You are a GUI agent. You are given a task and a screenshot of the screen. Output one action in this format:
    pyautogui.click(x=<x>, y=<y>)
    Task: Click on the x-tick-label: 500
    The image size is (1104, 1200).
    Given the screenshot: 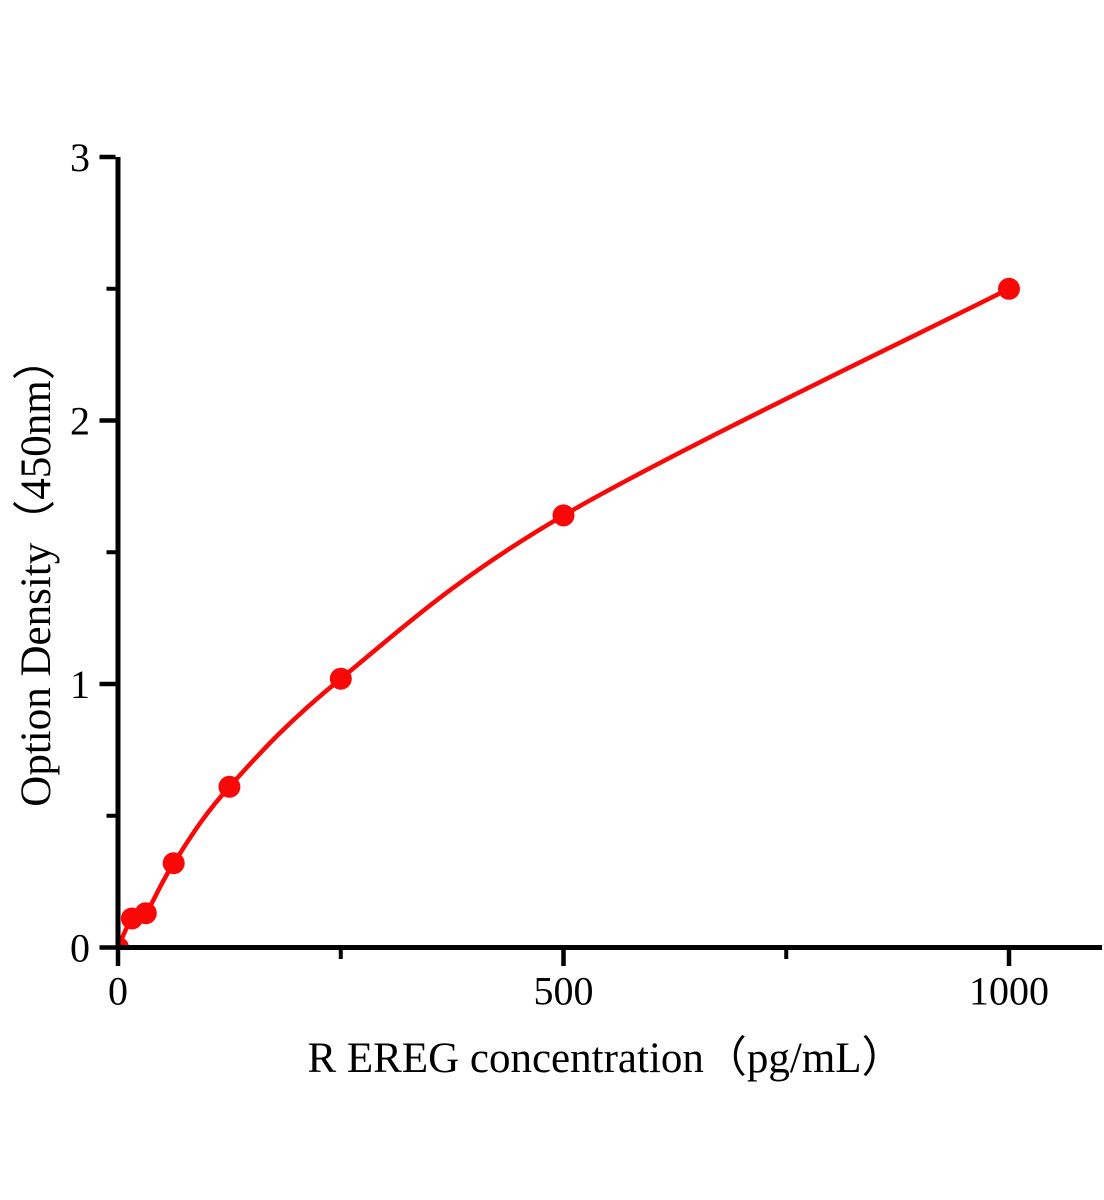 What is the action you would take?
    pyautogui.click(x=564, y=991)
    